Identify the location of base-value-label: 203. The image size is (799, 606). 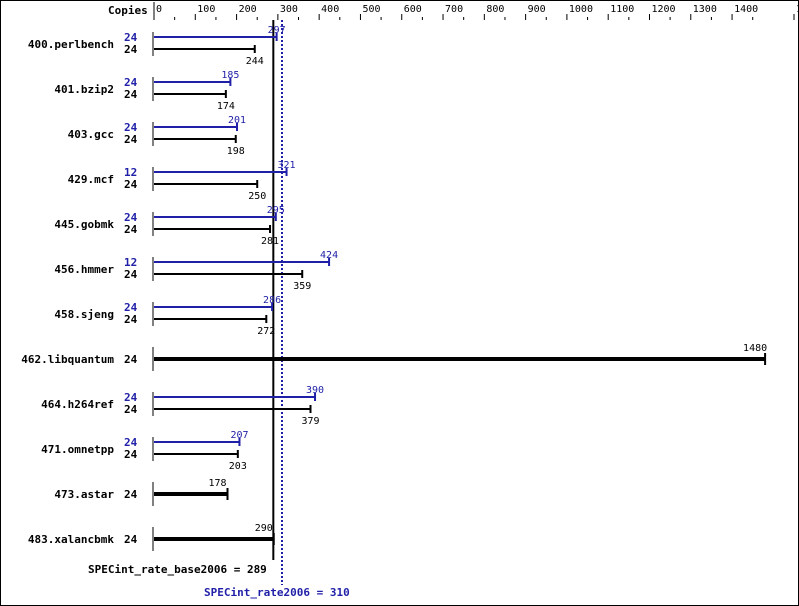
(238, 466).